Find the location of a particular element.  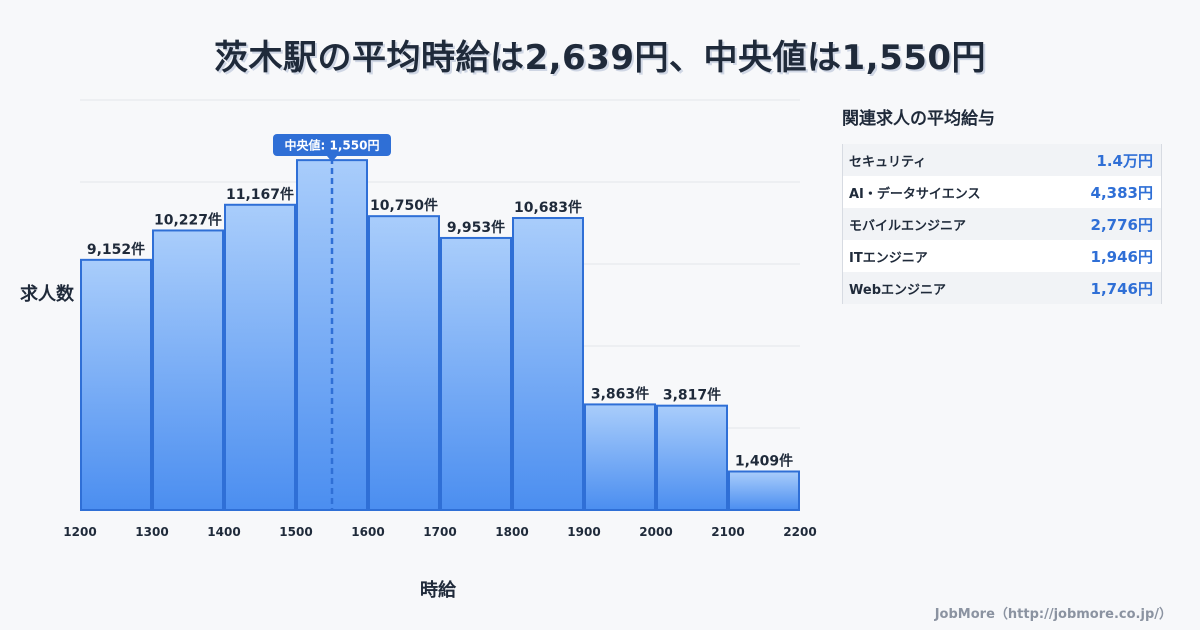

job-salary: 1,746円 is located at coordinates (1121, 288).